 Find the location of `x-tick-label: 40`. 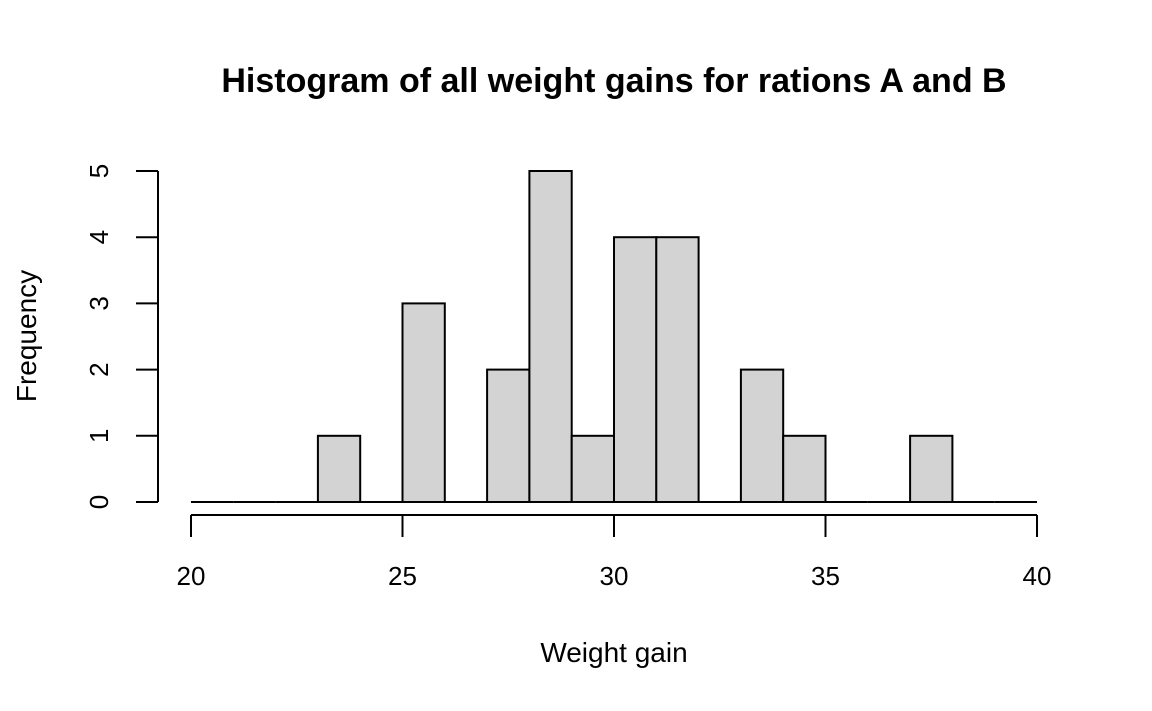

x-tick-label: 40 is located at coordinates (1037, 576).